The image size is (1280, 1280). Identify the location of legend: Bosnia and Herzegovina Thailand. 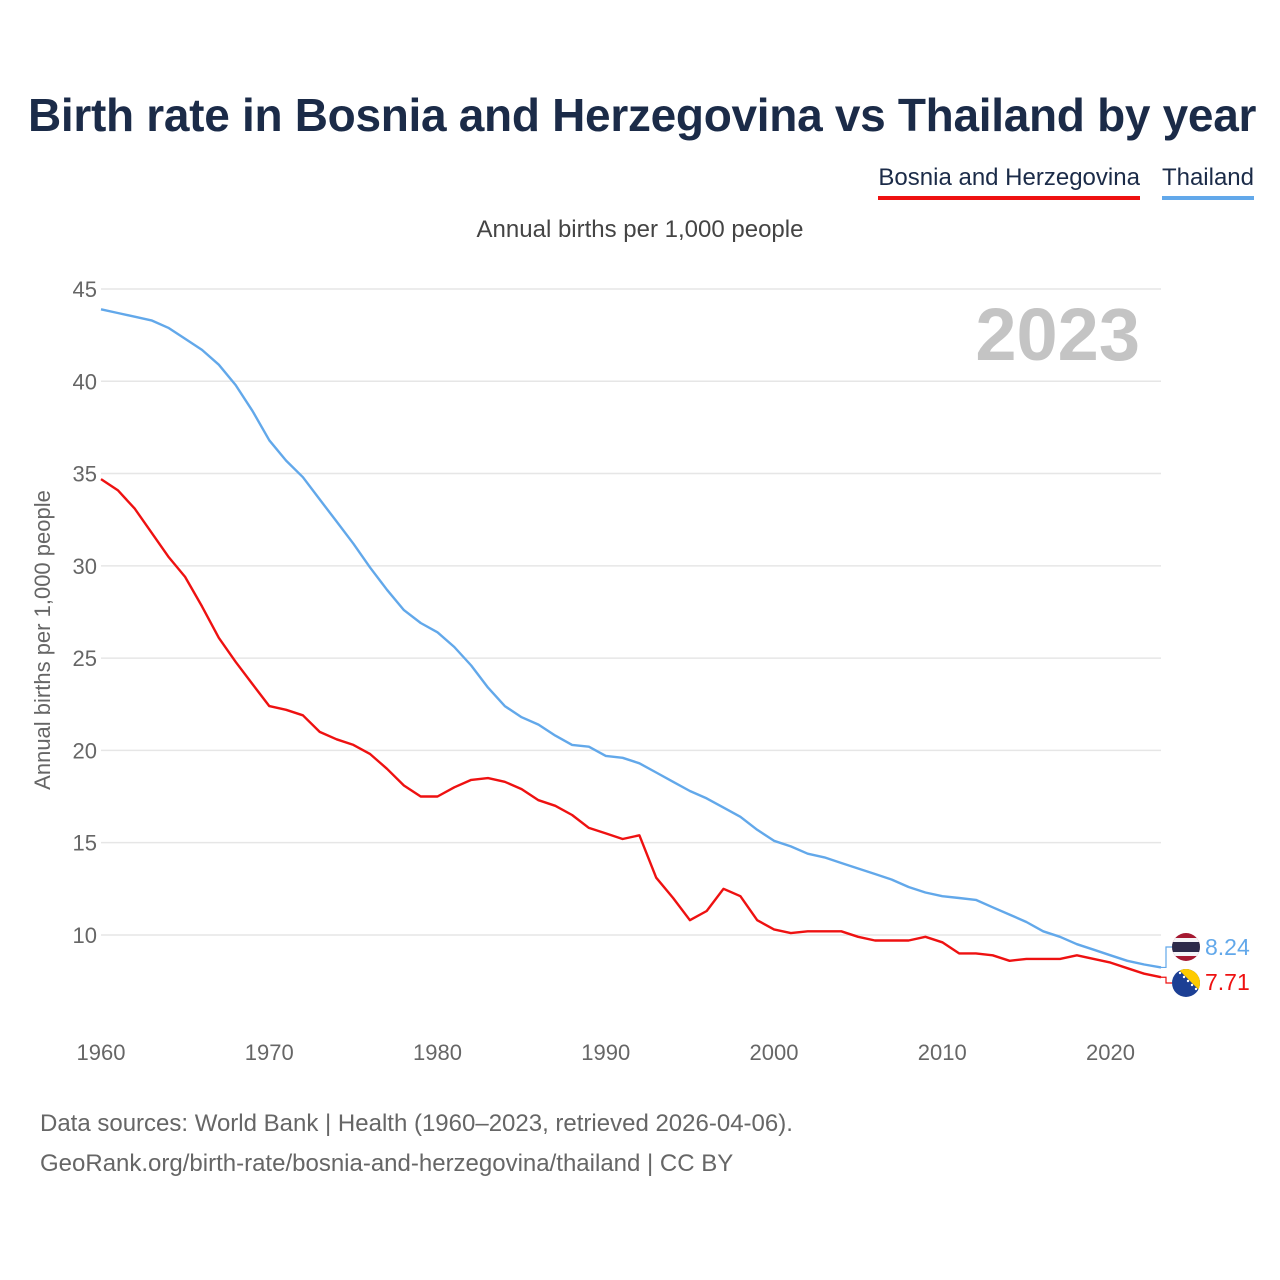
(1066, 182).